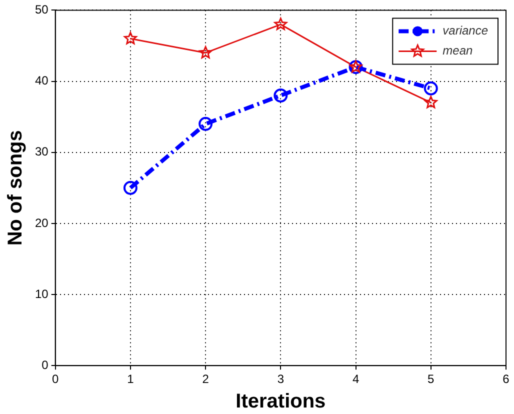 Image resolution: width=514 pixels, height=414 pixels. What do you see at coordinates (506, 379) in the screenshot?
I see `x-tick-label: 6` at bounding box center [506, 379].